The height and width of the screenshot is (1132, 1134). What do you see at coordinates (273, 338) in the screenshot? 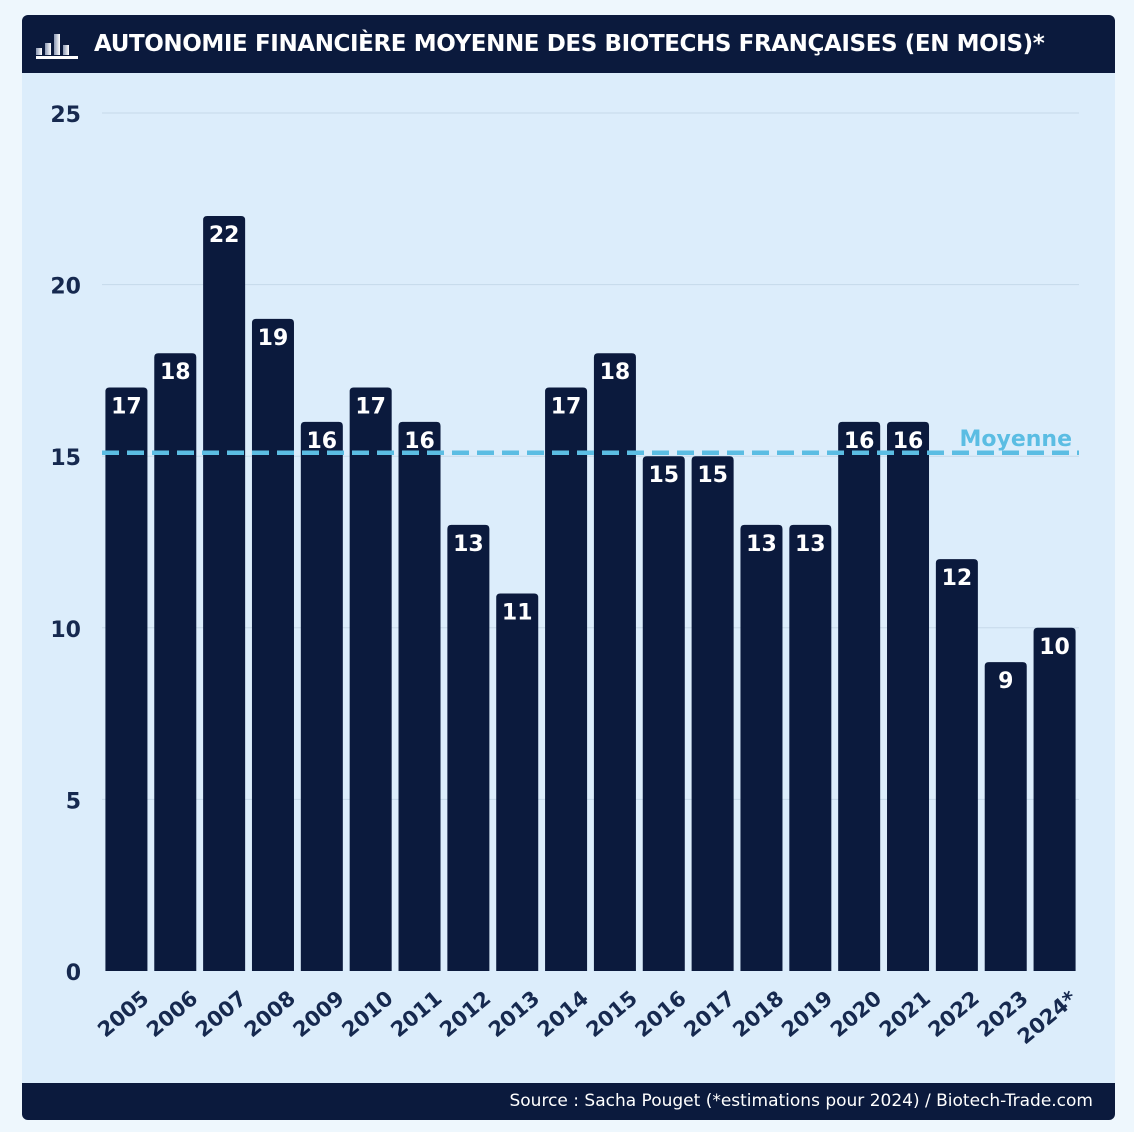
I see `data-label: 19` at bounding box center [273, 338].